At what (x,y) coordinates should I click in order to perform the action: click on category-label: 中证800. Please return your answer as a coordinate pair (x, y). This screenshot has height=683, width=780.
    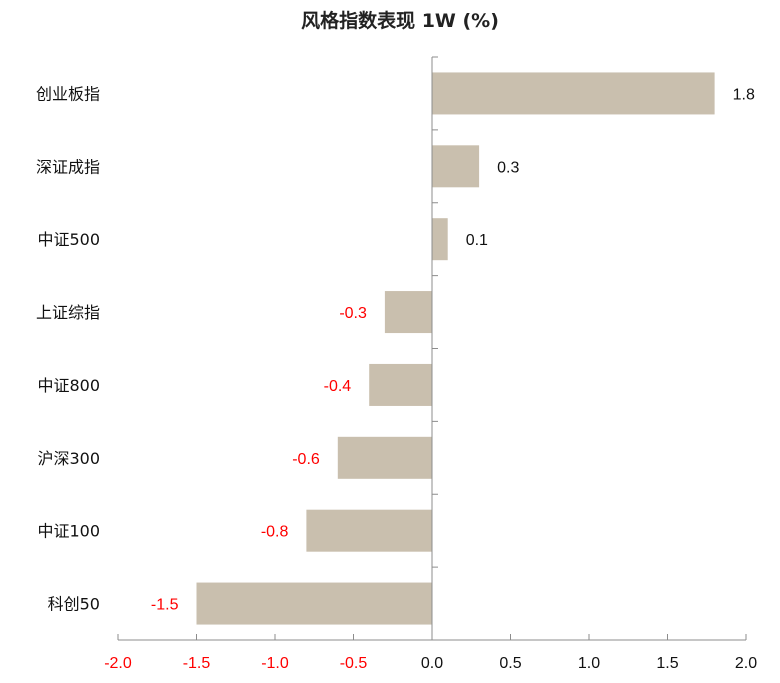
    Looking at the image, I should click on (68, 385).